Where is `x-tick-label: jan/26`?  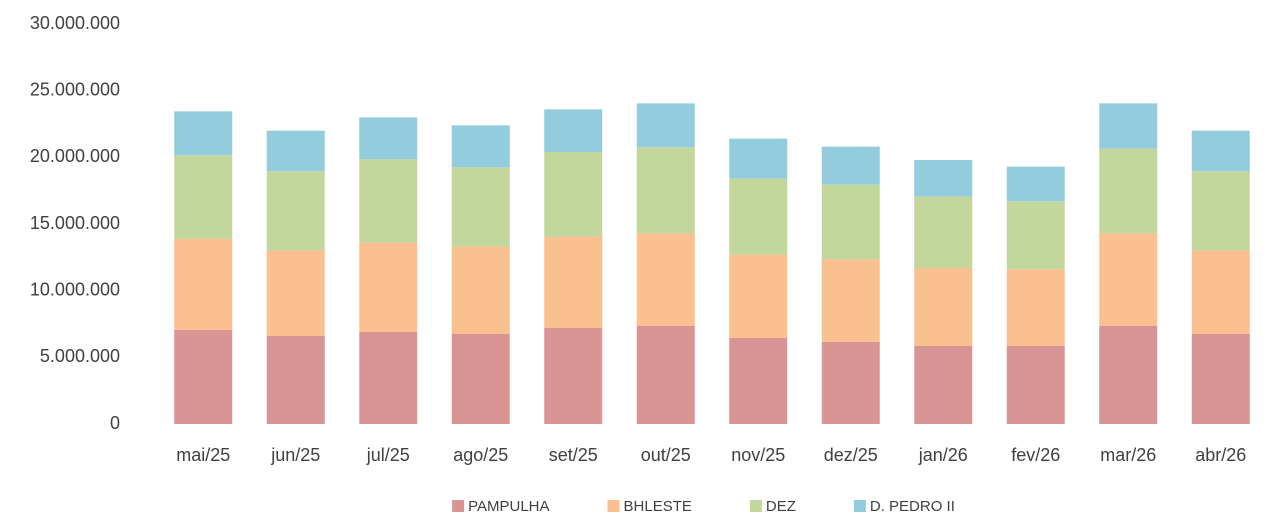 x-tick-label: jan/26 is located at coordinates (943, 455).